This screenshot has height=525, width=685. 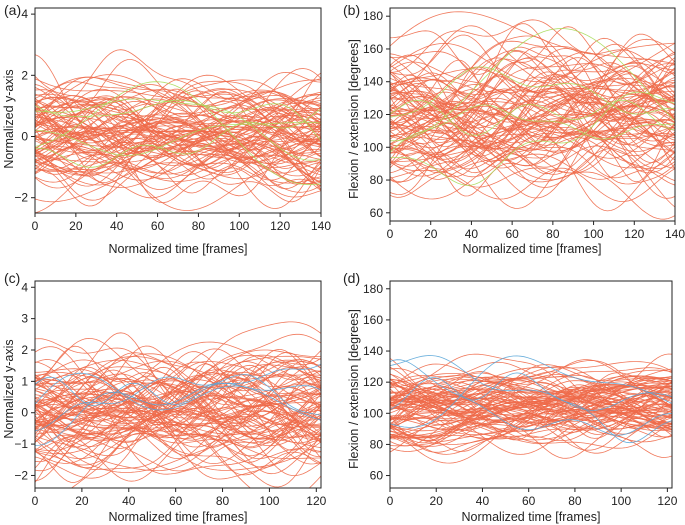 What do you see at coordinates (178, 517) in the screenshot?
I see `x-axis-label-c: Normalized time [frames]` at bounding box center [178, 517].